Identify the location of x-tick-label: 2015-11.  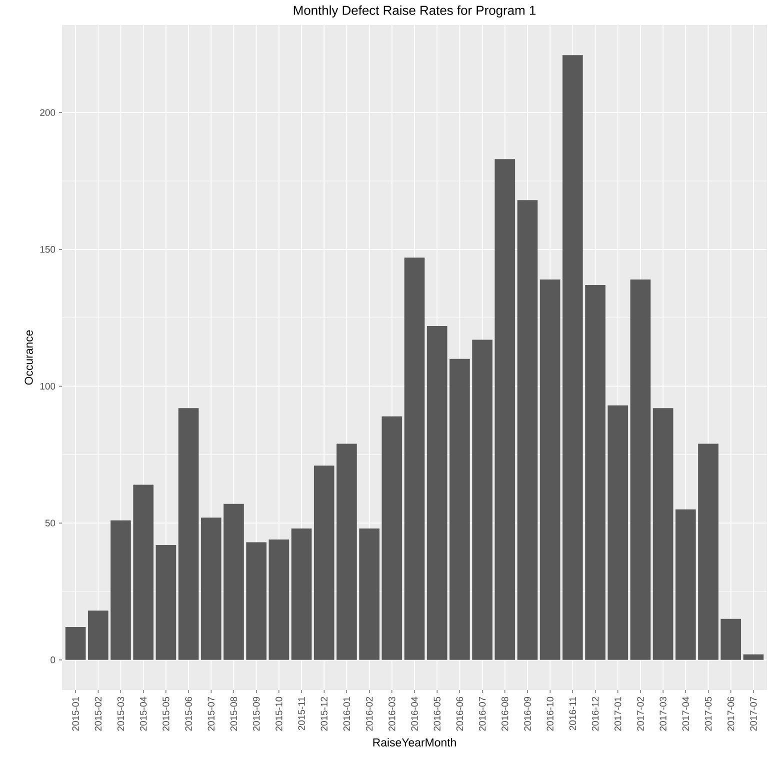
(301, 713).